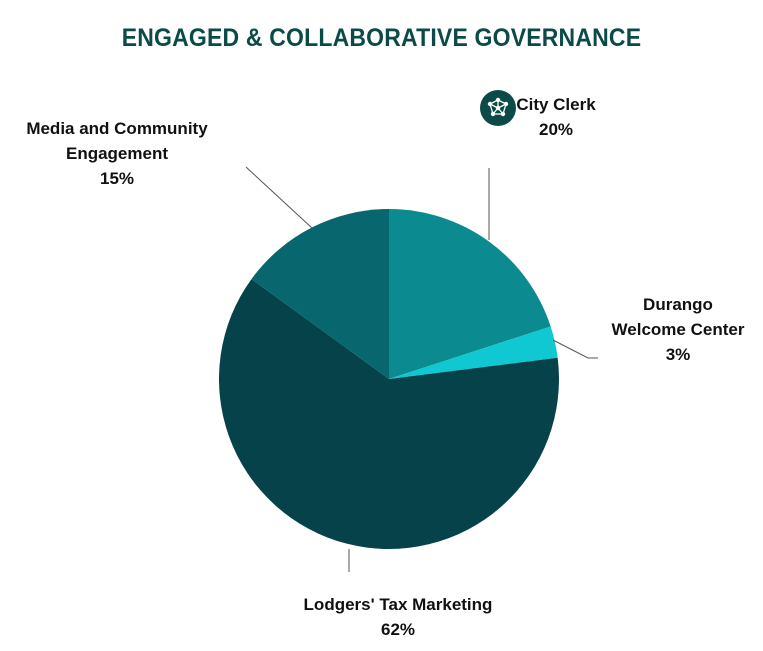 The image size is (763, 651). Describe the element at coordinates (398, 604) in the screenshot. I see `label-lodgers-name: Lodgers' Tax Marketing` at that location.